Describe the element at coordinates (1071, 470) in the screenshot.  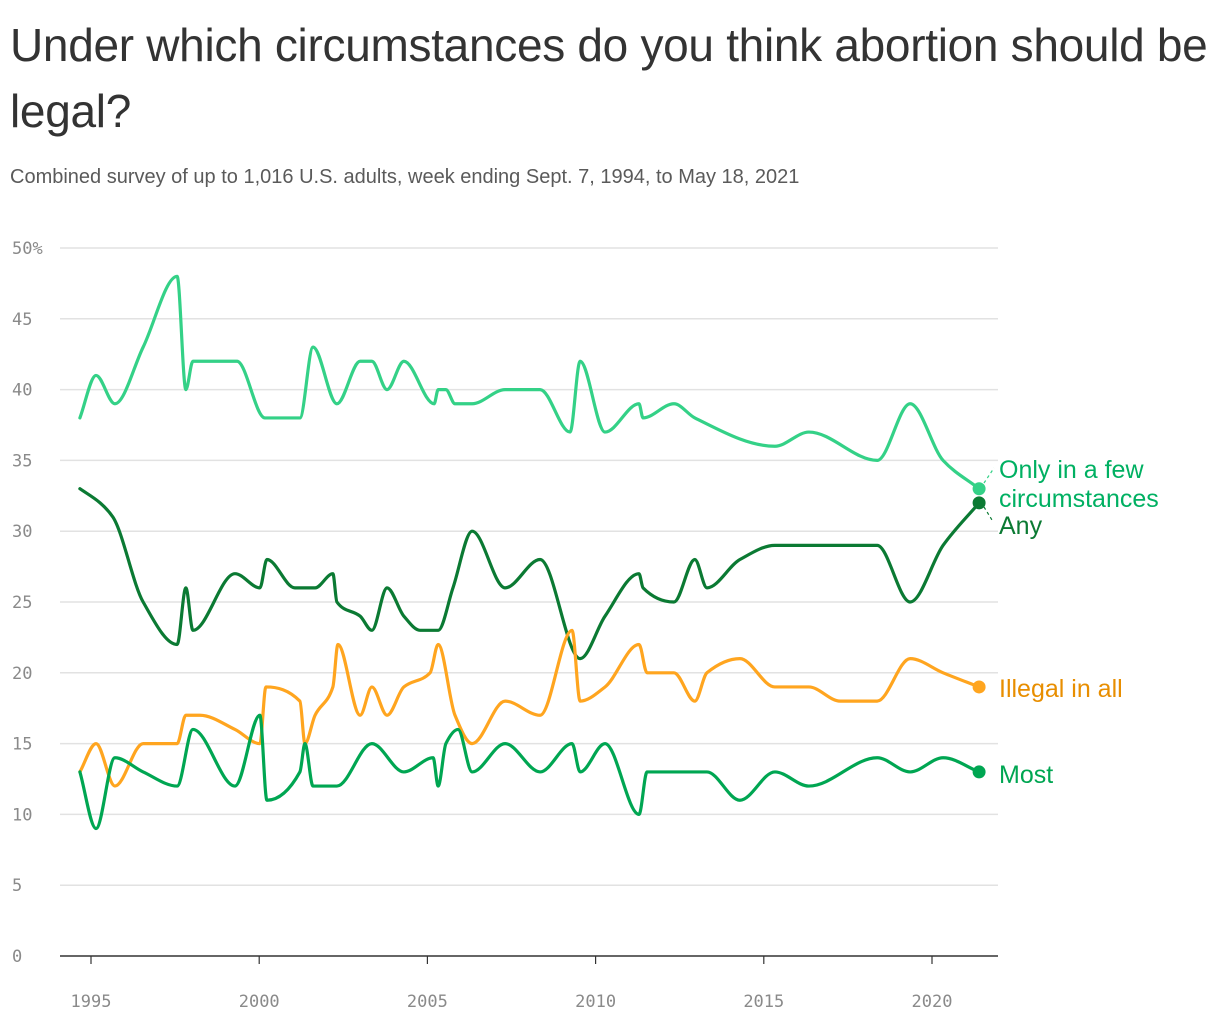
I see `series-label-only-in-a-few: Only in a few` at that location.